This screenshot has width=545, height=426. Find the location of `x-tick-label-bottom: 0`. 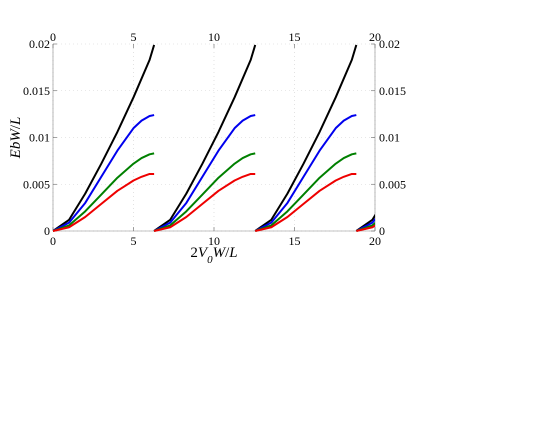

x-tick-label-bottom: 0 is located at coordinates (53, 241).